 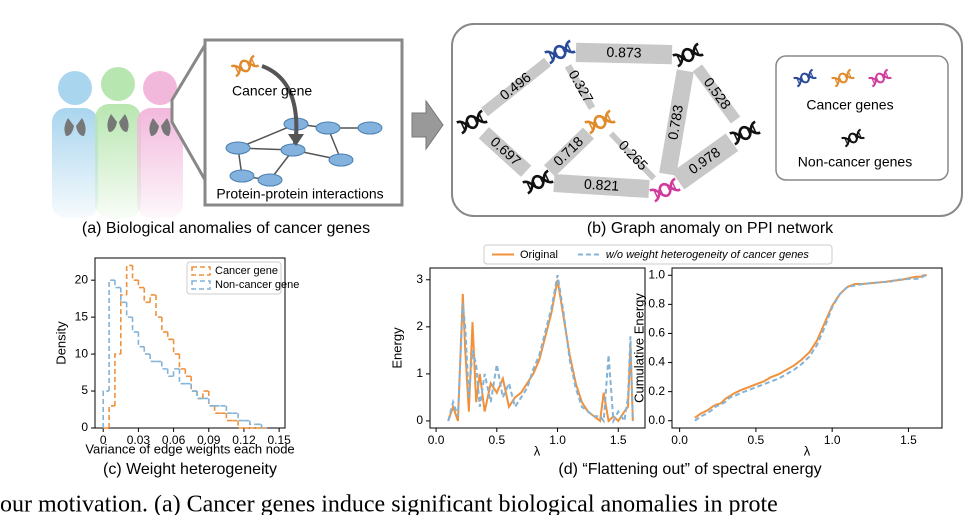 What do you see at coordinates (226, 228) in the screenshot?
I see `caption-a: (a) Biological anomalies of cancer genes` at bounding box center [226, 228].